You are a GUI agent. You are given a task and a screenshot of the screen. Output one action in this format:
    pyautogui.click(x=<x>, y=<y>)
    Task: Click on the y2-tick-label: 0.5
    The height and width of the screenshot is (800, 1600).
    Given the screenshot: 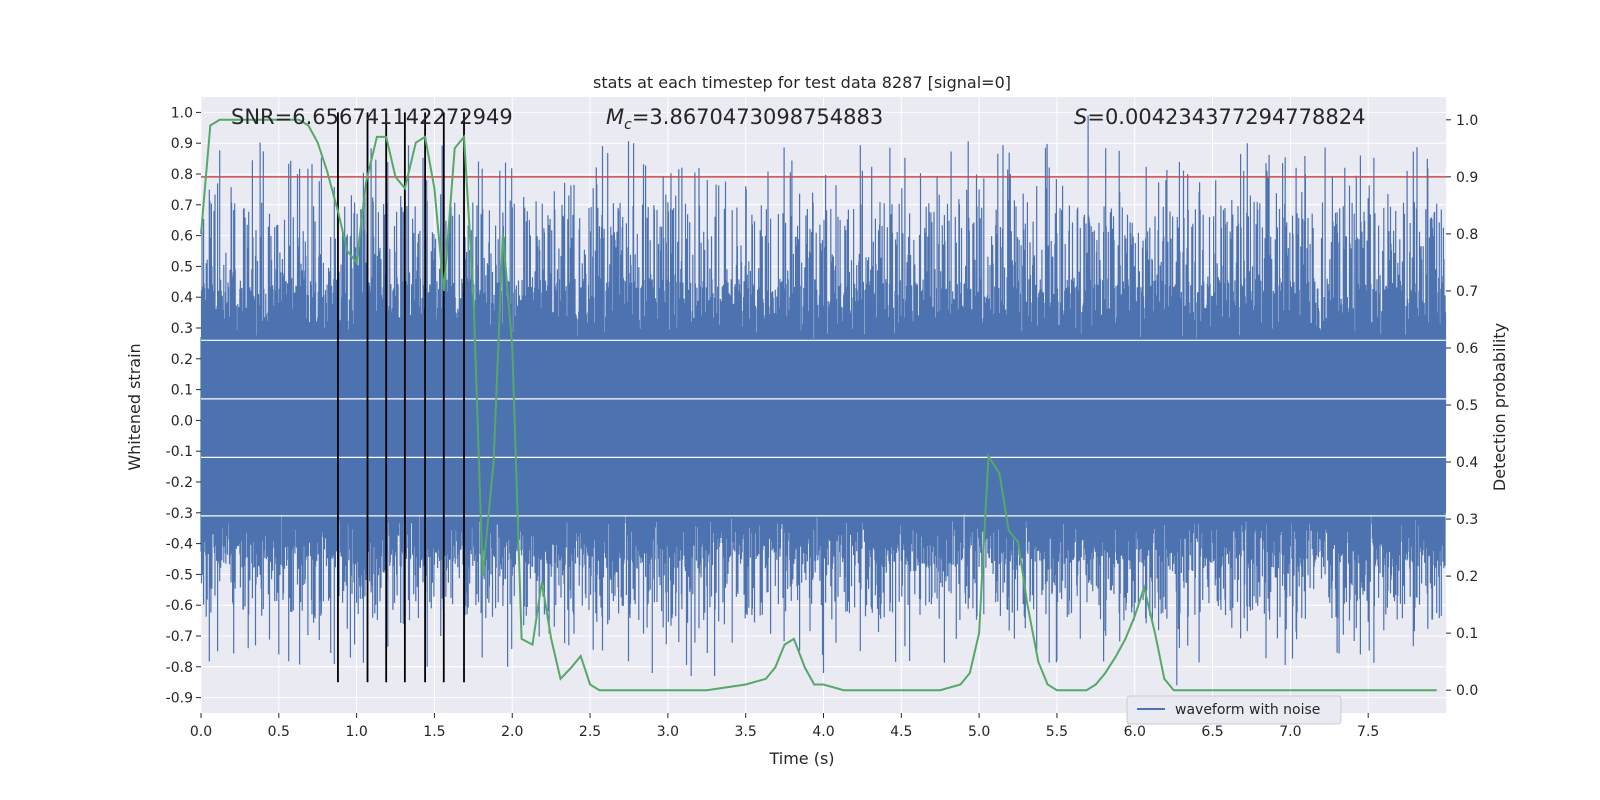 What is the action you would take?
    pyautogui.click(x=1467, y=406)
    